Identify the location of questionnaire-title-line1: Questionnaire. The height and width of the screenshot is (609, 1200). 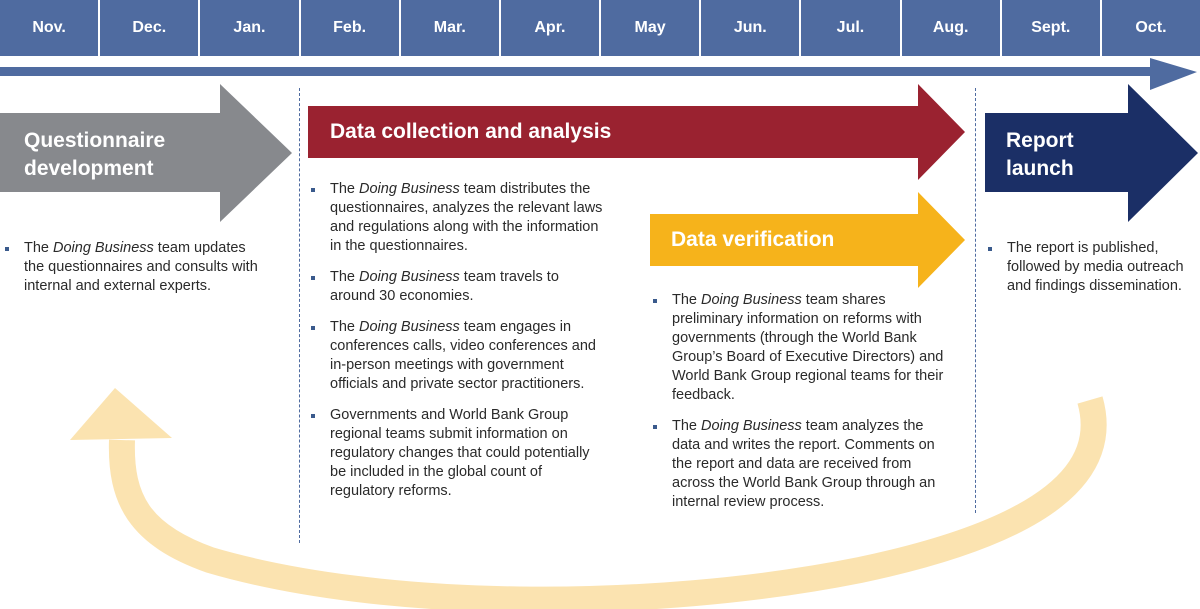
(95, 140).